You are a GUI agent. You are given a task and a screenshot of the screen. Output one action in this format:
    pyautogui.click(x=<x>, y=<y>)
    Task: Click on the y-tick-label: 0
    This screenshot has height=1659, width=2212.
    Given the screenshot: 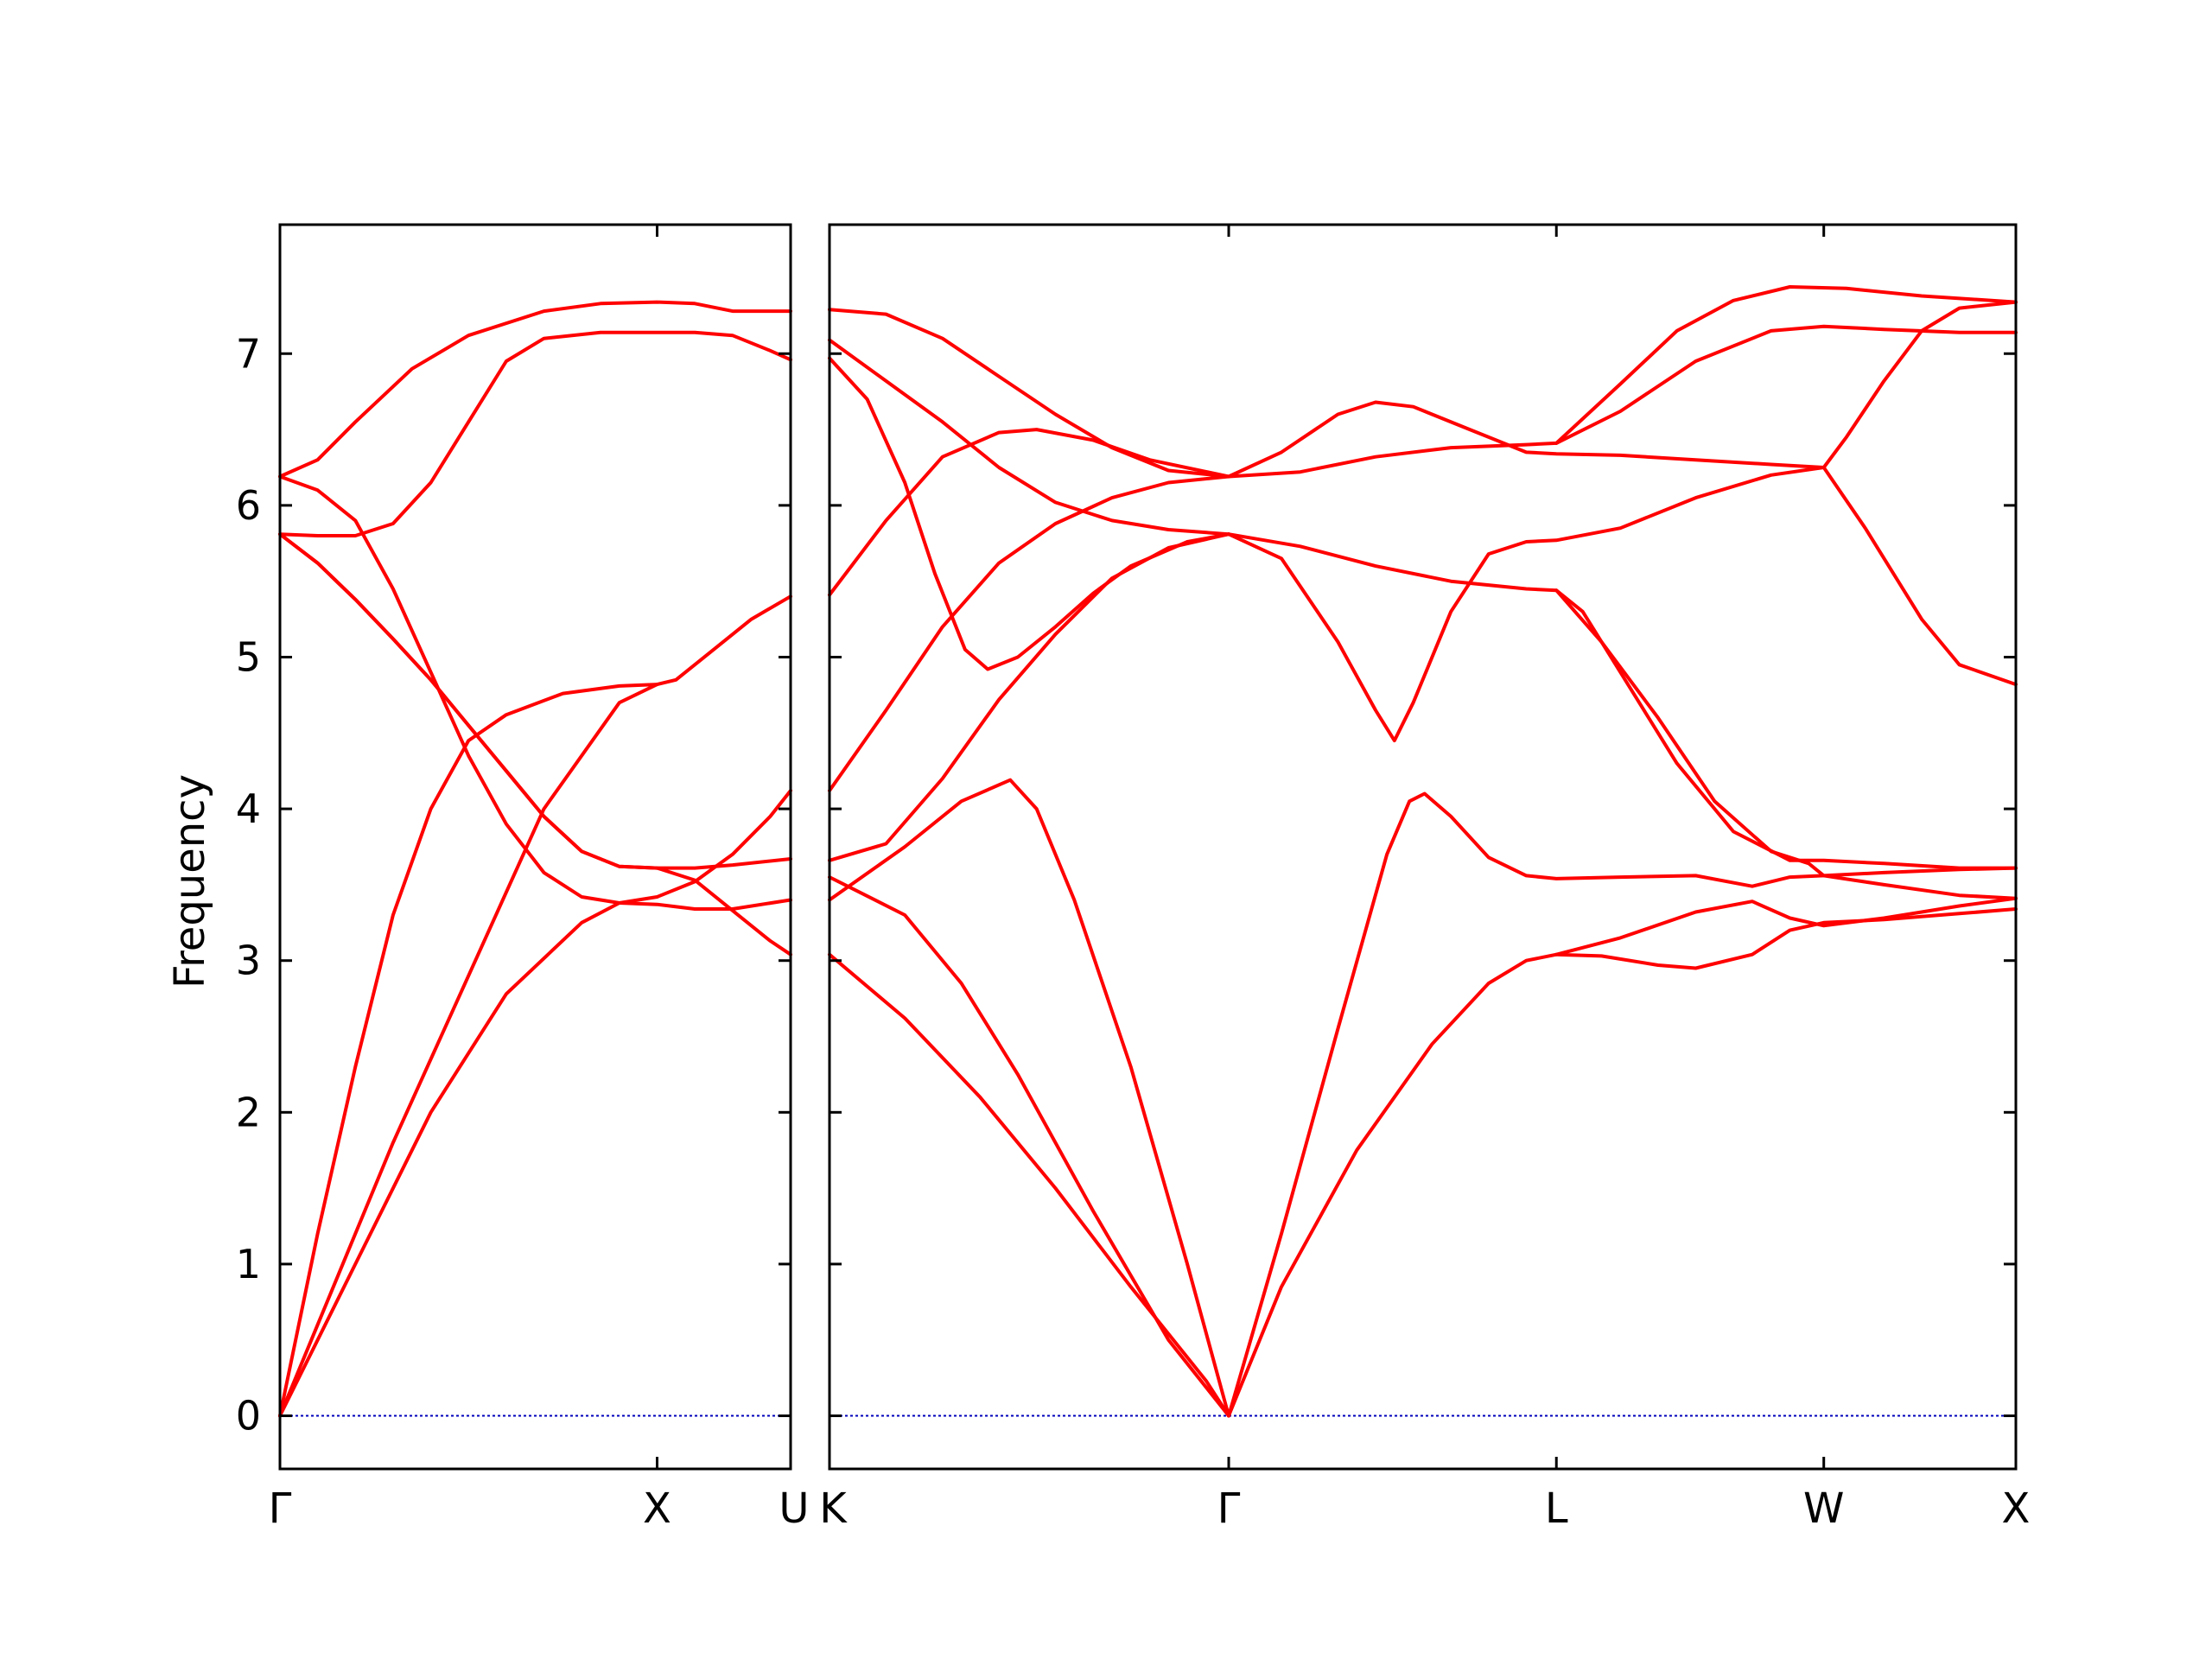 What is the action you would take?
    pyautogui.click(x=248, y=1416)
    